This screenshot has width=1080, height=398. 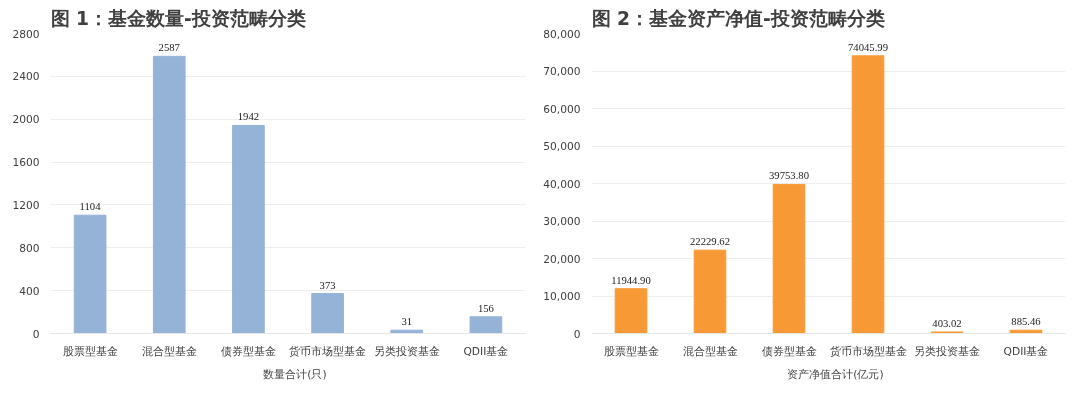 I want to click on text: 数量合计(只), so click(x=295, y=375).